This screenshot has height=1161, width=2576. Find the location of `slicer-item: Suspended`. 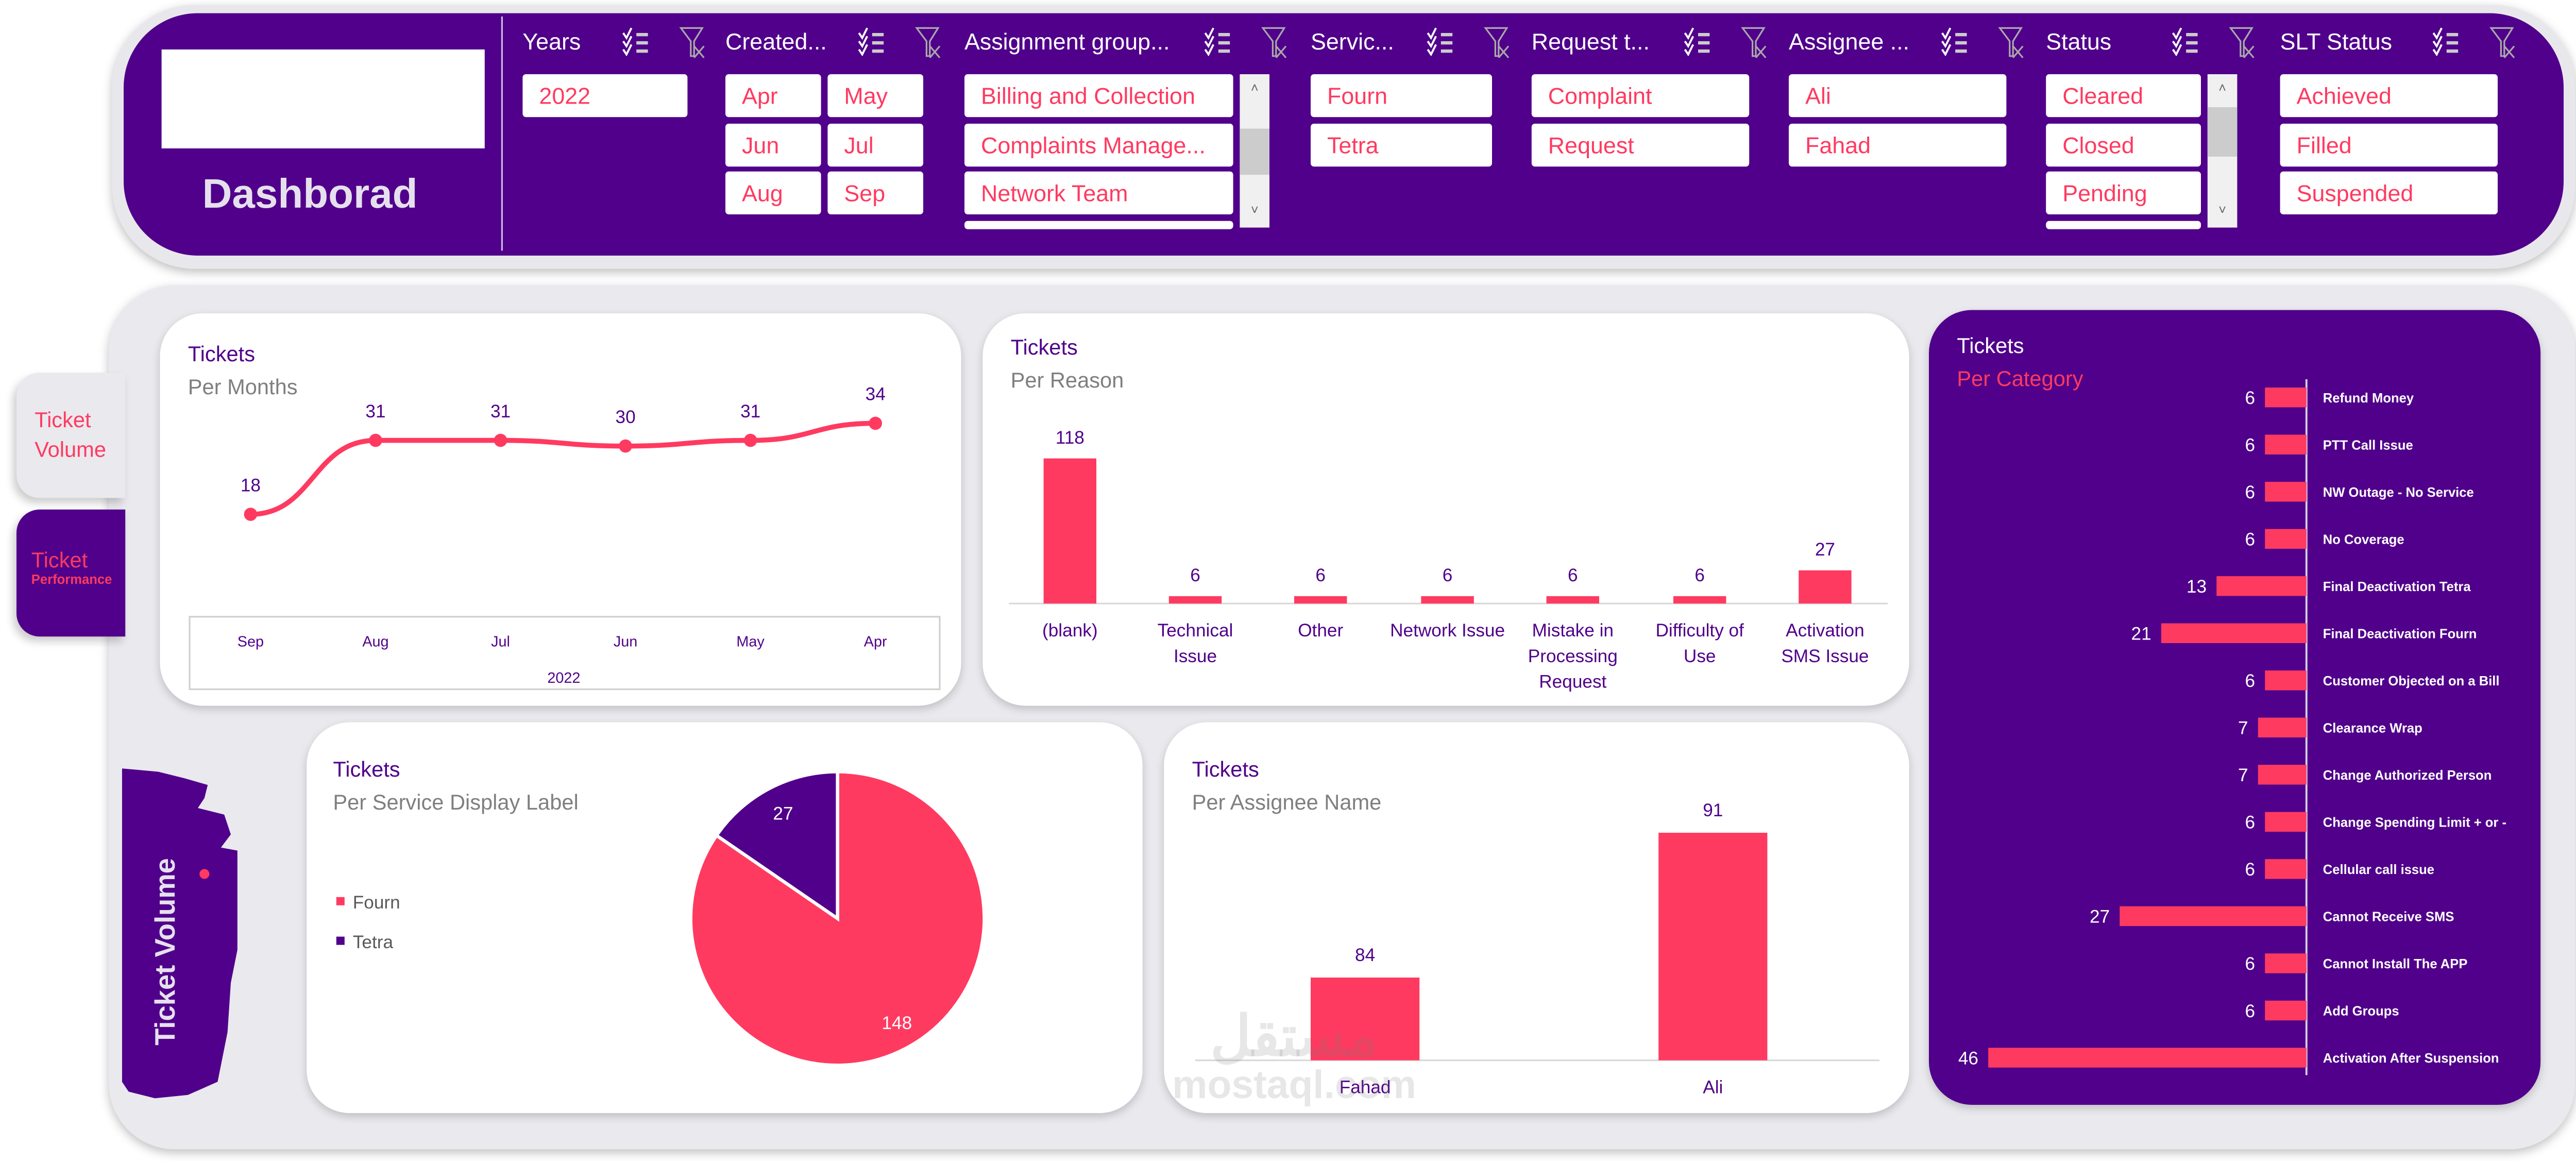

slicer-item: Suspended is located at coordinates (2389, 192).